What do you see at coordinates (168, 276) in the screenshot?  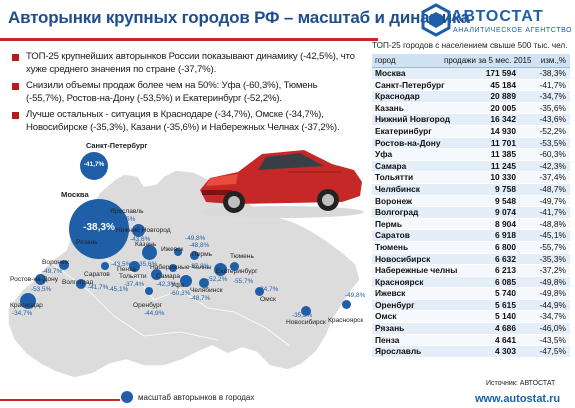 I see `city-label: Самара` at bounding box center [168, 276].